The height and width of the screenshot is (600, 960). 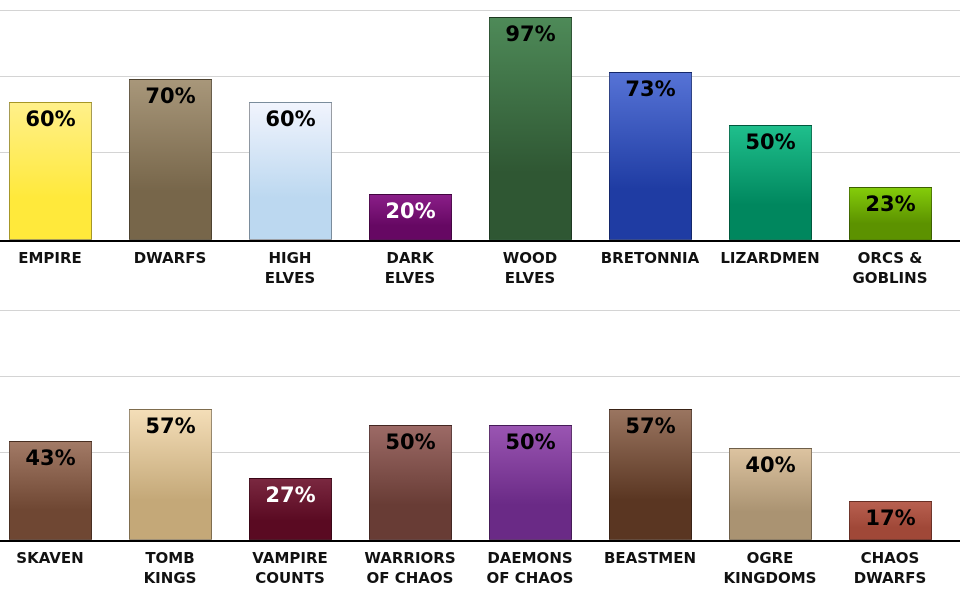 I want to click on bar-value-label: 97%, so click(x=530, y=34).